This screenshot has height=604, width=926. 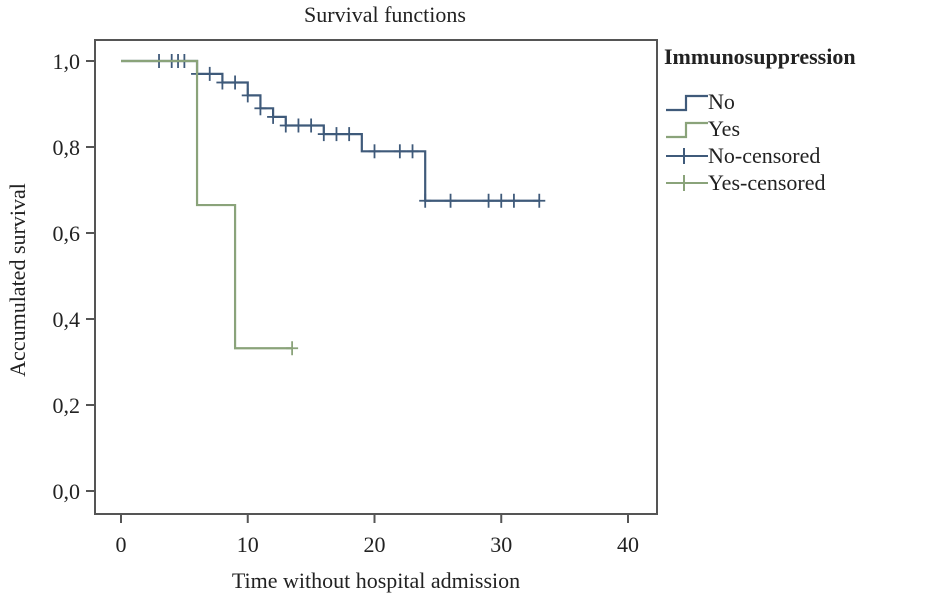 I want to click on chart-title: Survival functions, so click(x=385, y=14).